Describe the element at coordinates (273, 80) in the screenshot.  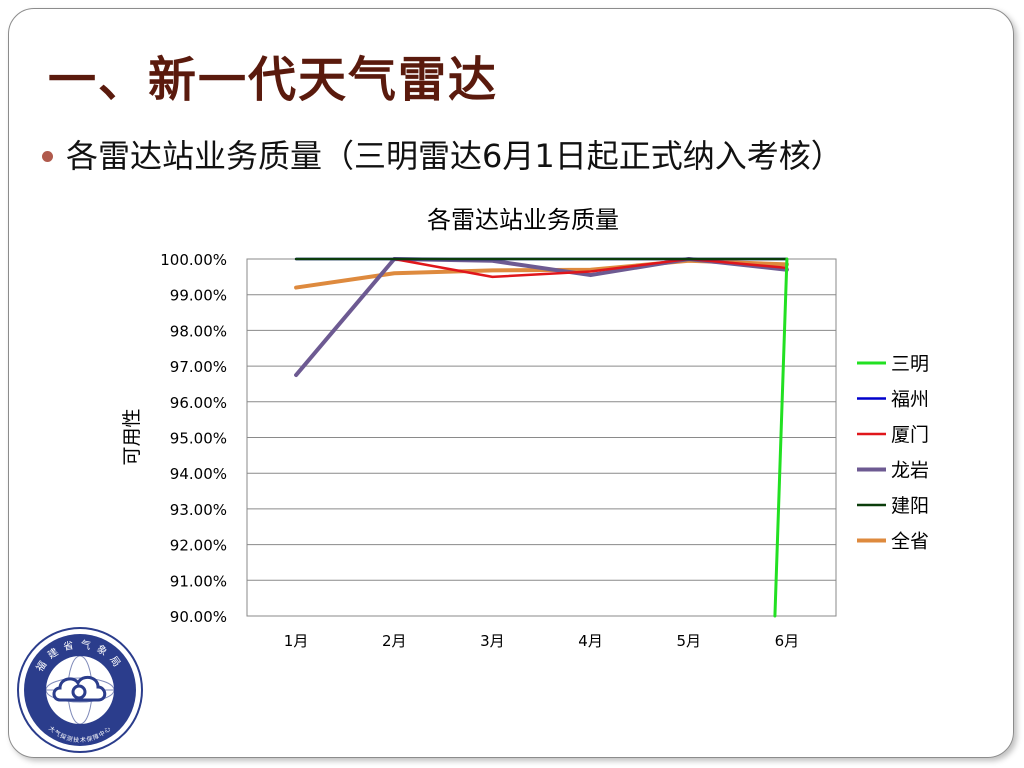
I see `slide-title: 一、新一代天气雷达` at that location.